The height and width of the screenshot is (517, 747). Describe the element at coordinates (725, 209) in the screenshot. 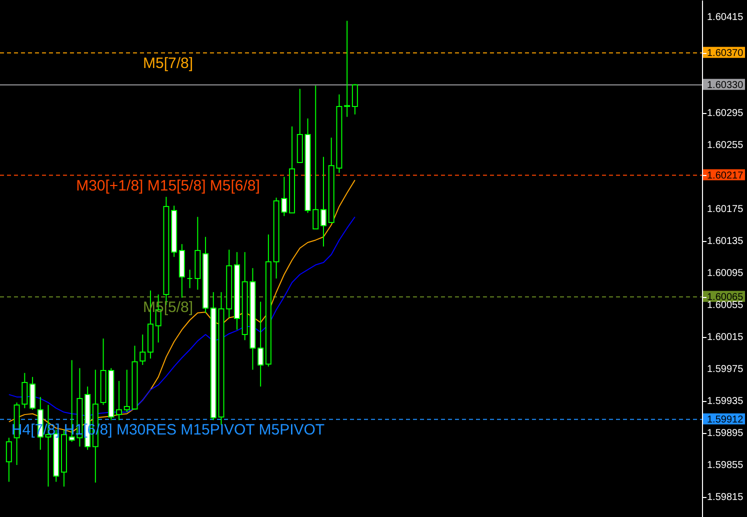

I see `y-tick-label: 1.60175` at that location.